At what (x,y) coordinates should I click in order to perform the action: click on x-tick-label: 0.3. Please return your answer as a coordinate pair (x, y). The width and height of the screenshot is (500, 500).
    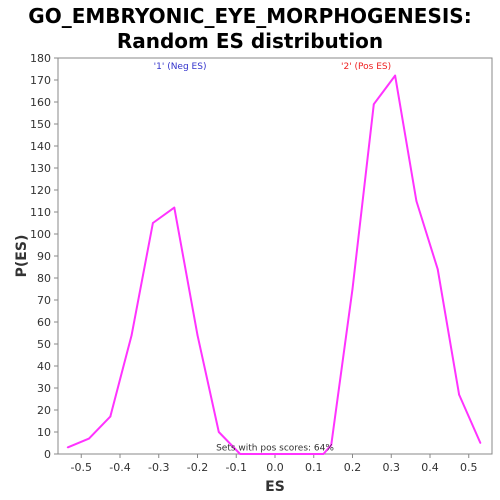
    Looking at the image, I should click on (392, 467).